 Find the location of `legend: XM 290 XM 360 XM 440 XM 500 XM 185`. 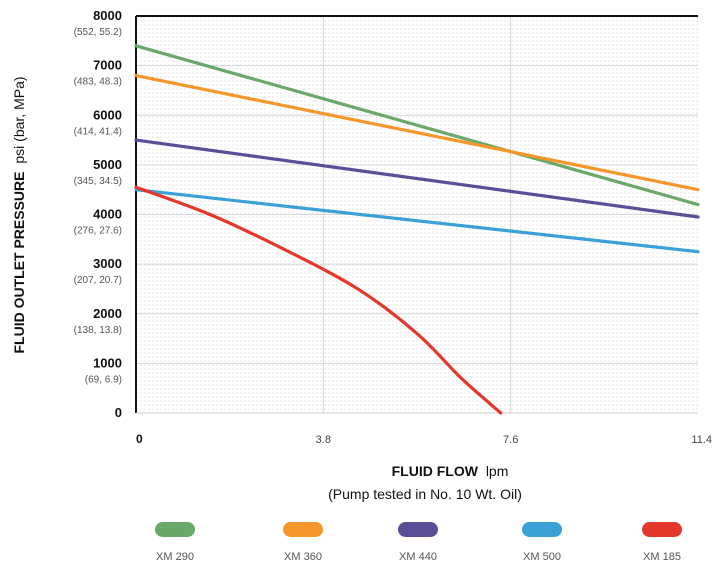

legend: XM 290 XM 360 XM 440 XM 500 XM 185 is located at coordinates (418, 542).